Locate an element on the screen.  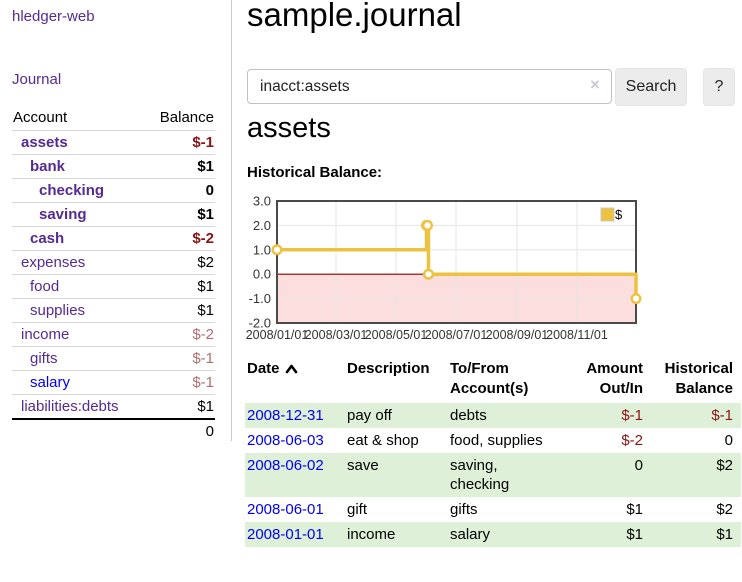
register-row: 2008-06-02 save saving, checking 0 $2 is located at coordinates (493, 475).